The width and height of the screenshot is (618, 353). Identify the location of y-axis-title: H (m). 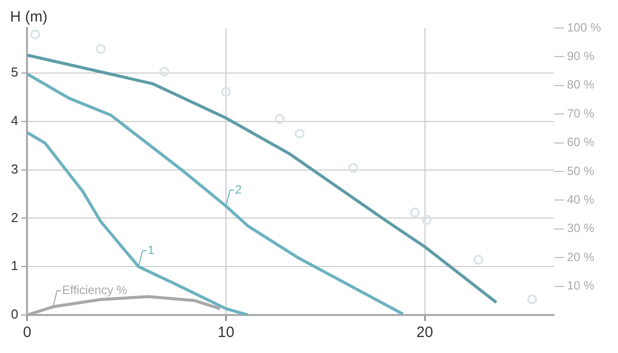
(29, 17).